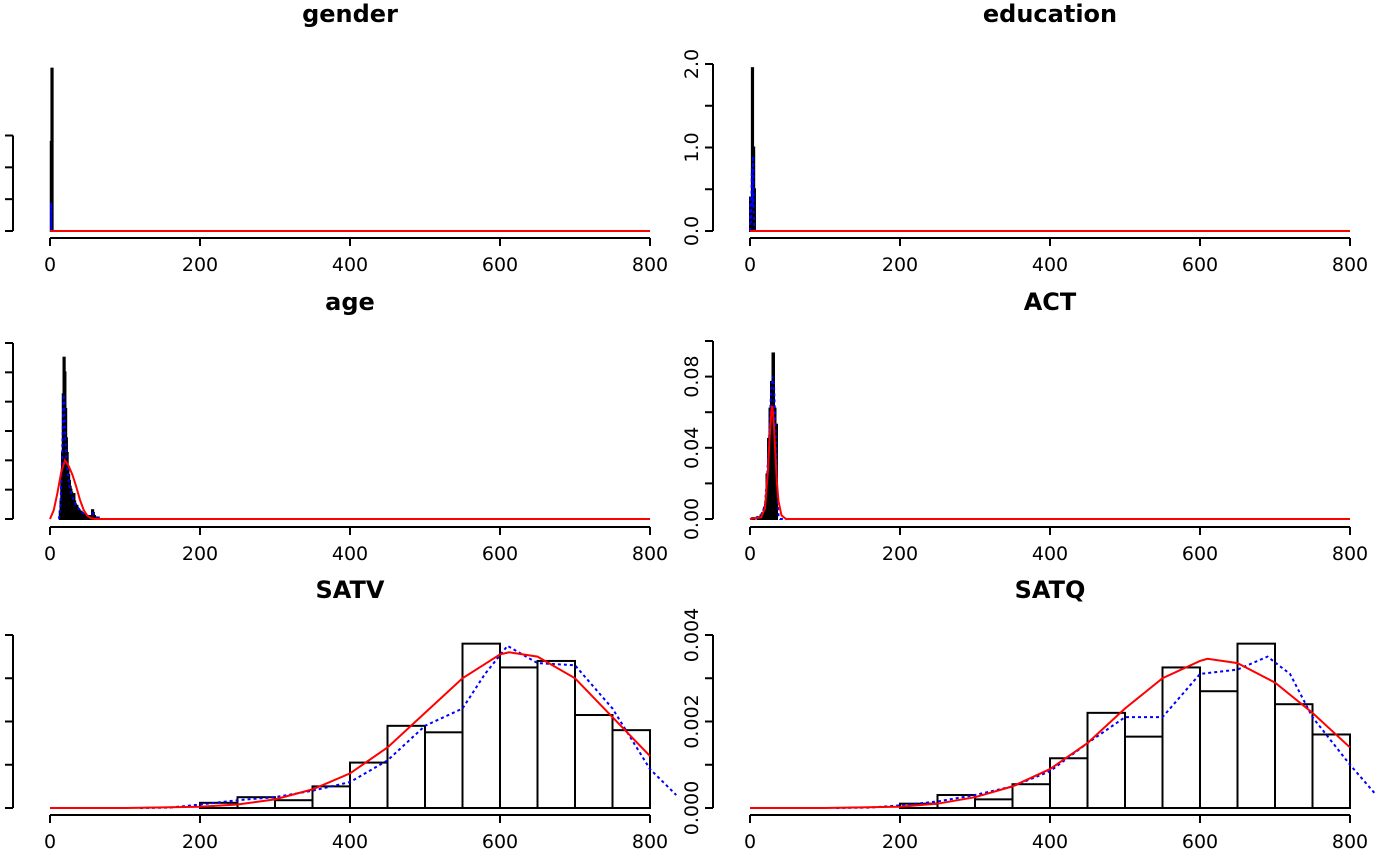  I want to click on panel-4-density-line, so click(1049, 448).